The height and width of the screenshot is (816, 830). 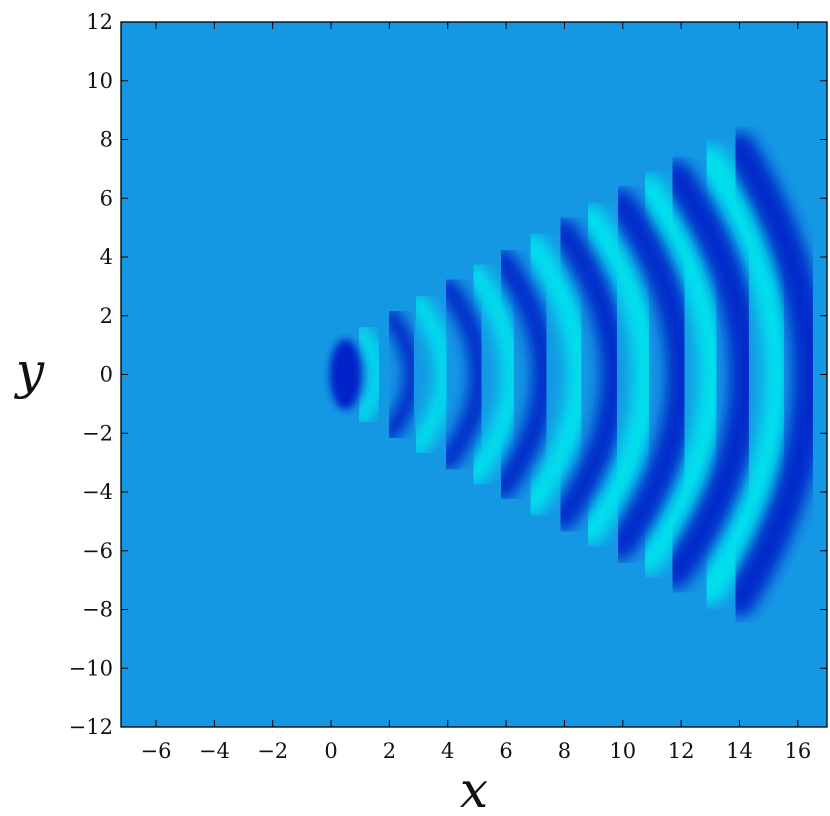 I want to click on x-tick-label: 14, so click(x=739, y=751).